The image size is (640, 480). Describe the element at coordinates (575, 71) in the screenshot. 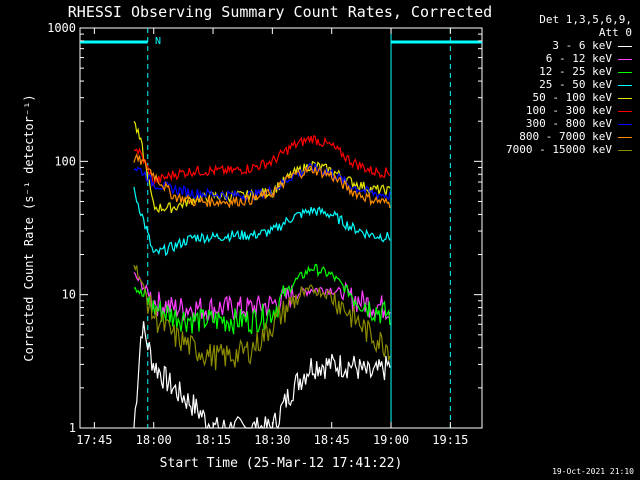

I see `legend-entry-label: 12 - 25 keV` at that location.